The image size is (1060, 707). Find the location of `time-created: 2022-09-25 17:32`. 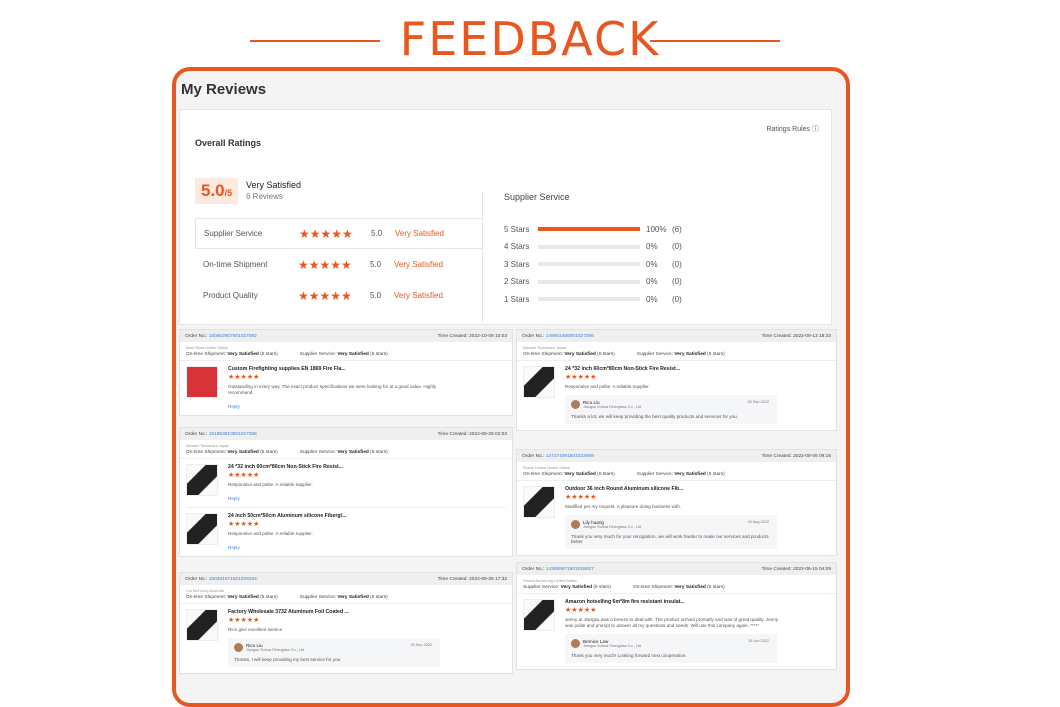

time-created: 2022-09-25 17:32 is located at coordinates (488, 579).